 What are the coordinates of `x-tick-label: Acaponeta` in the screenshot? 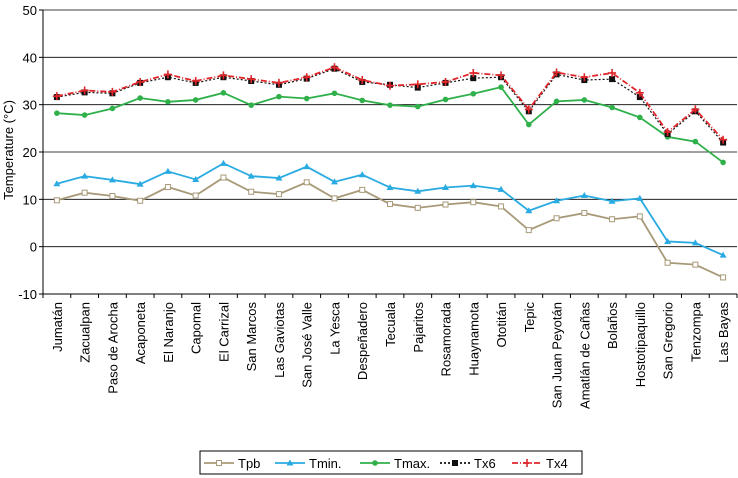 It's located at (140, 332).